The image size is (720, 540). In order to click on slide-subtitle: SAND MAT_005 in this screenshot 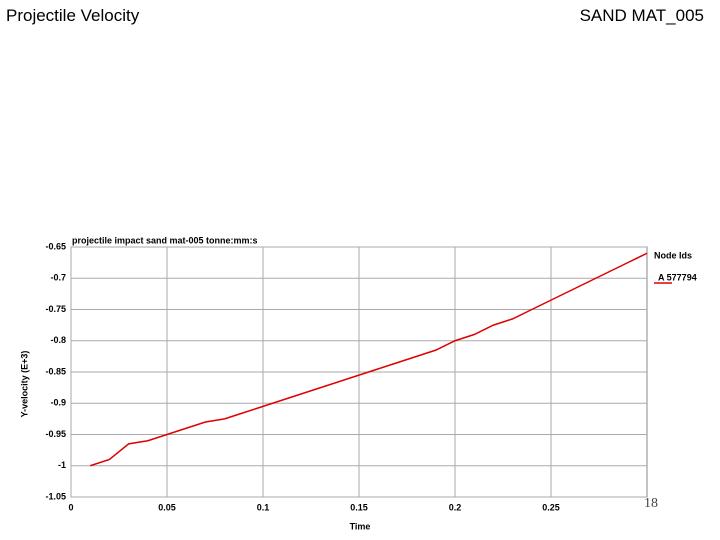, I will do `click(641, 15)`.